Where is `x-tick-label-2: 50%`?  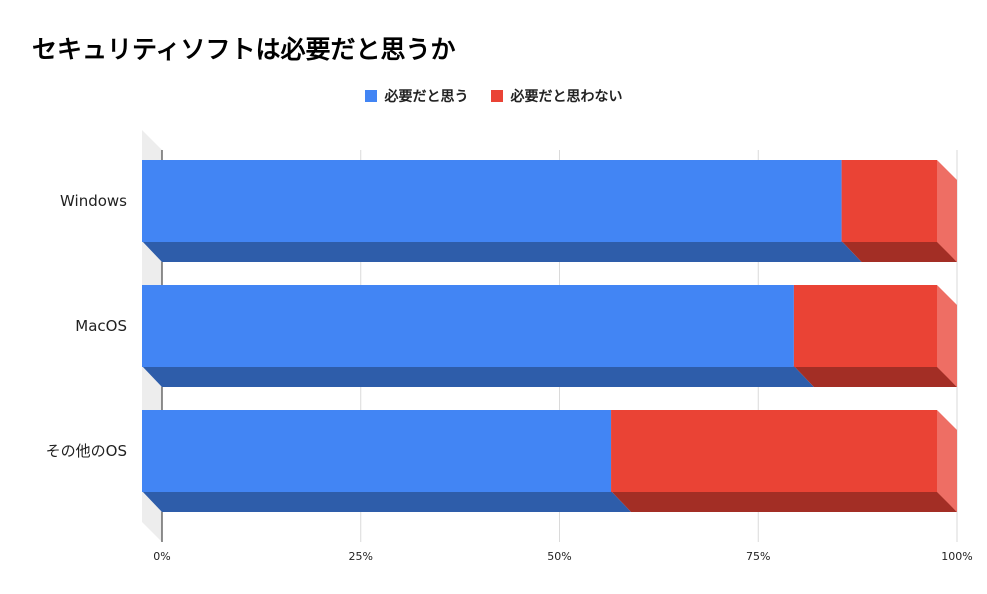
x-tick-label-2: 50% is located at coordinates (559, 556).